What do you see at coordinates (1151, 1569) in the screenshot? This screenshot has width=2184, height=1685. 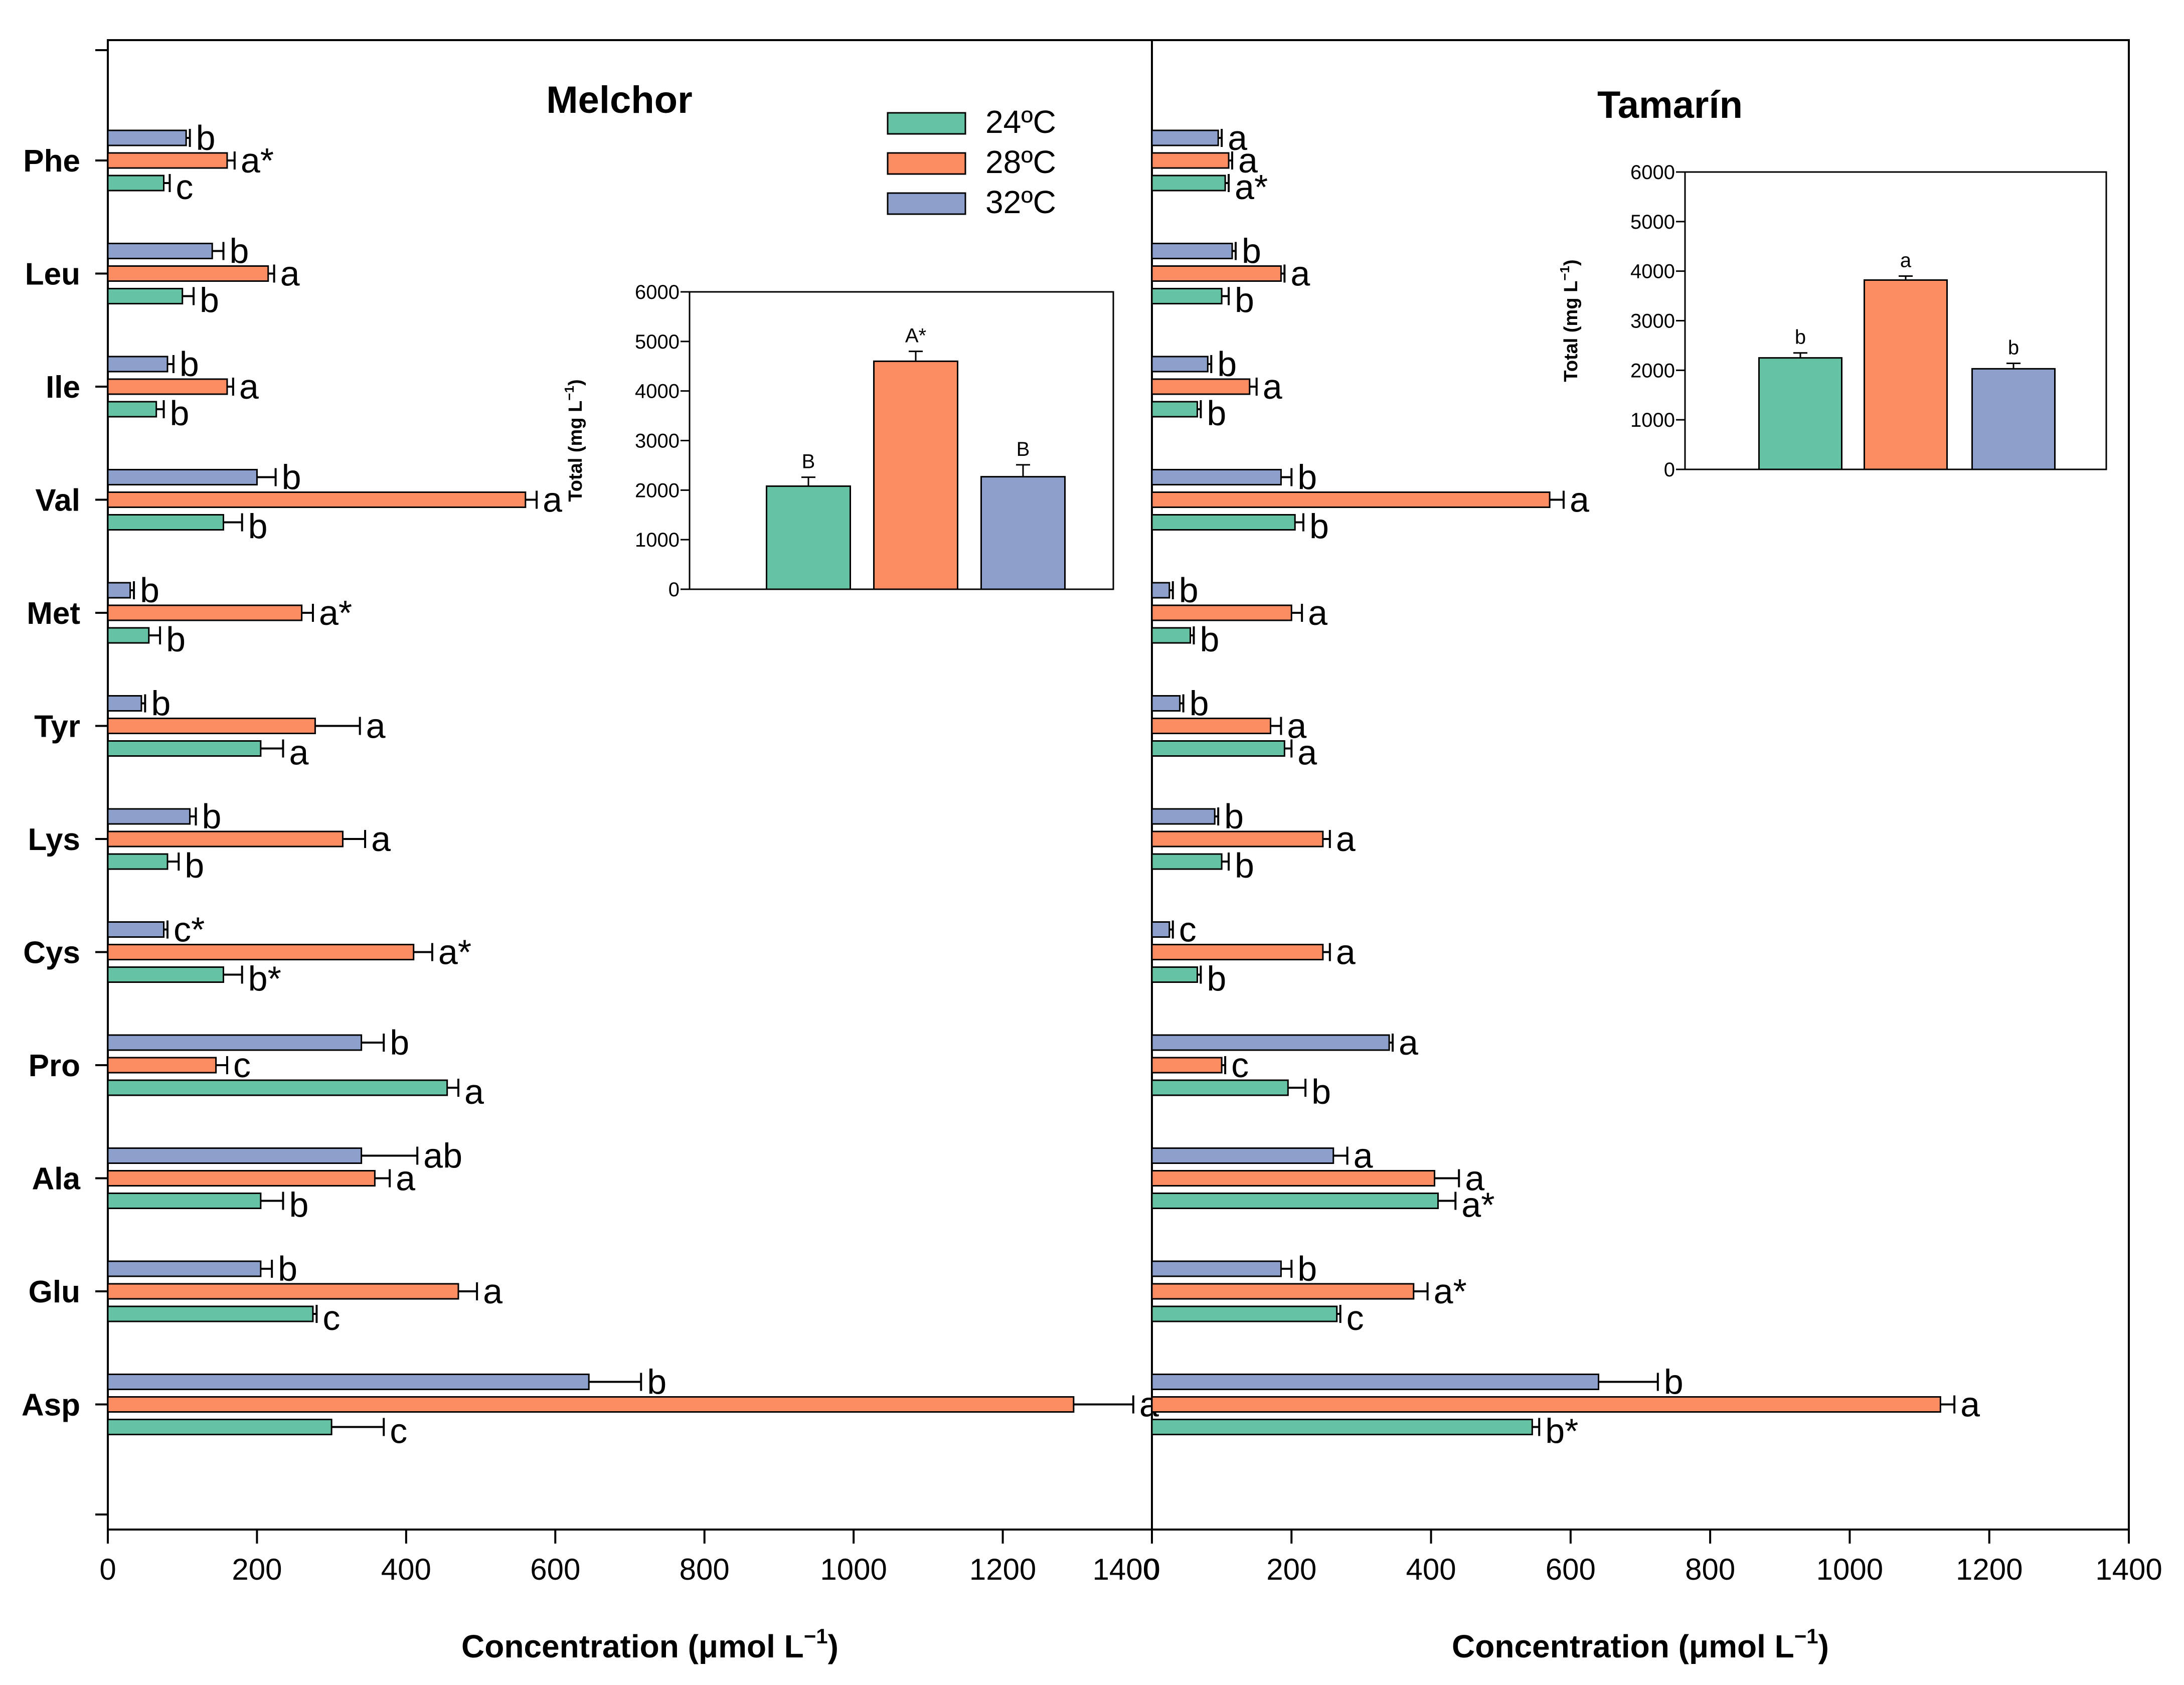 I see `x-tick-label-p2-0: 0` at bounding box center [1151, 1569].